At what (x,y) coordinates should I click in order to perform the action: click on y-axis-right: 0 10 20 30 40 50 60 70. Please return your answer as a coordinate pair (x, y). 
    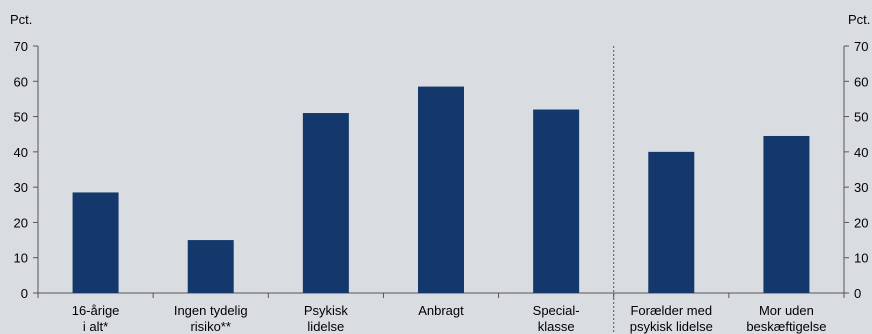
    Looking at the image, I should click on (856, 170).